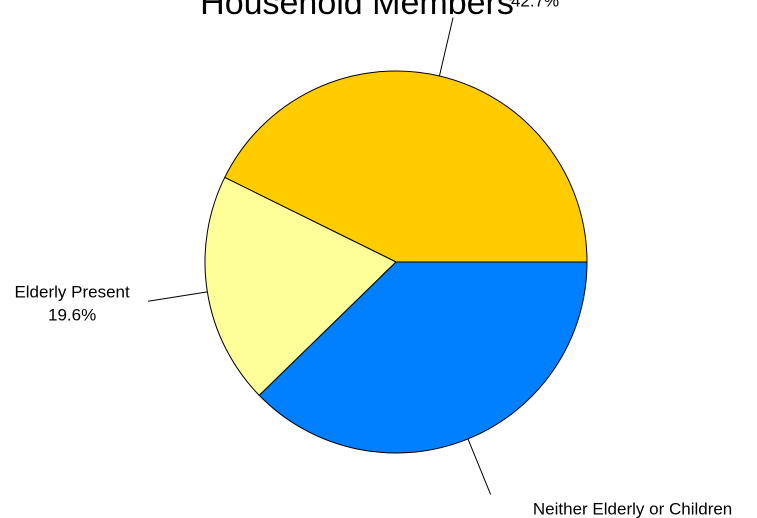  Describe the element at coordinates (357, 11) in the screenshot. I see `chart-title: Household Members` at that location.